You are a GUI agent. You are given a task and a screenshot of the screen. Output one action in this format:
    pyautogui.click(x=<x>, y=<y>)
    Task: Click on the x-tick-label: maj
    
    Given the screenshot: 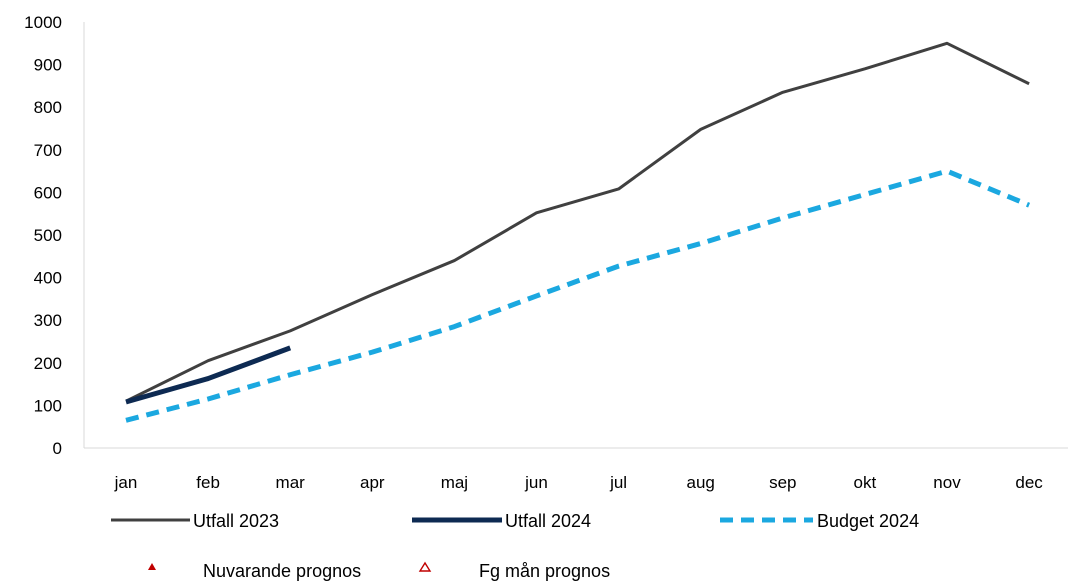 What is the action you would take?
    pyautogui.click(x=454, y=482)
    